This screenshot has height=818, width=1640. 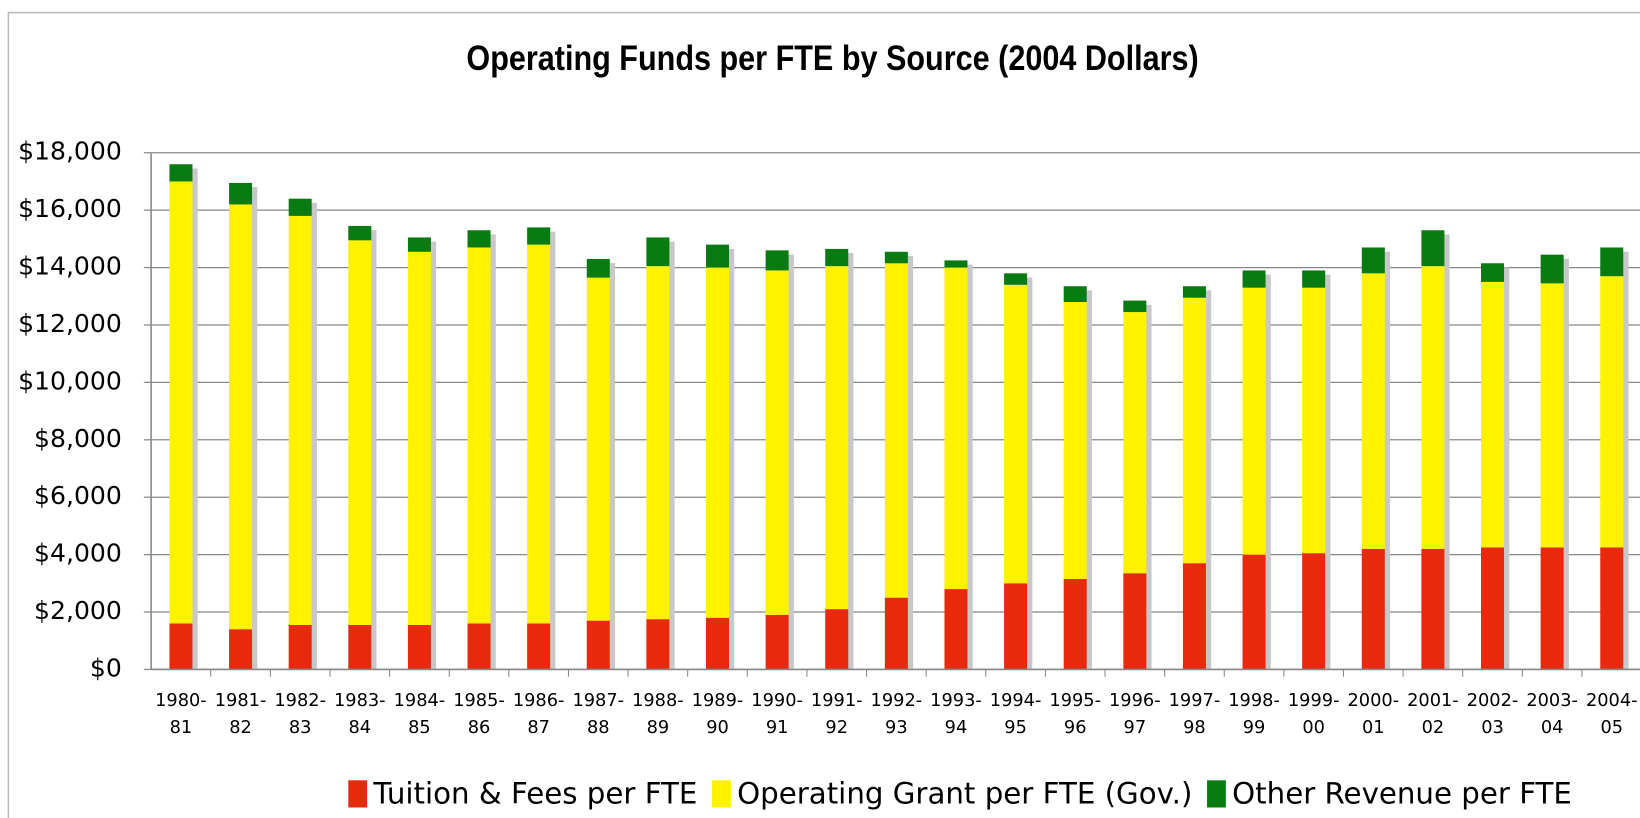 What do you see at coordinates (1016, 714) in the screenshot?
I see `x-tick-label: 1994- 95` at bounding box center [1016, 714].